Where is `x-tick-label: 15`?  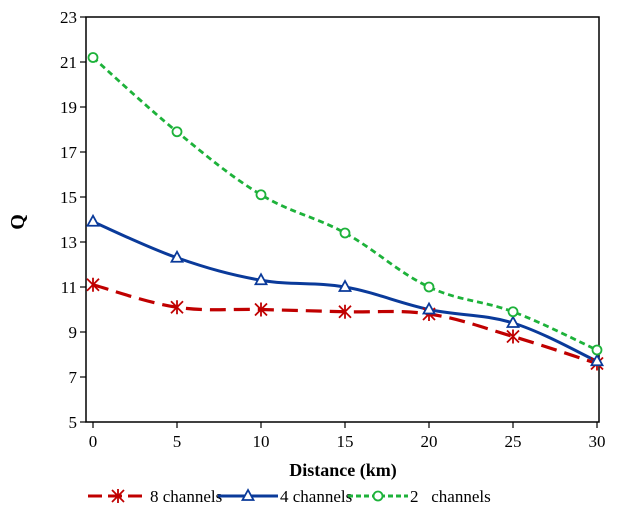 x-tick-label: 15 is located at coordinates (345, 441).